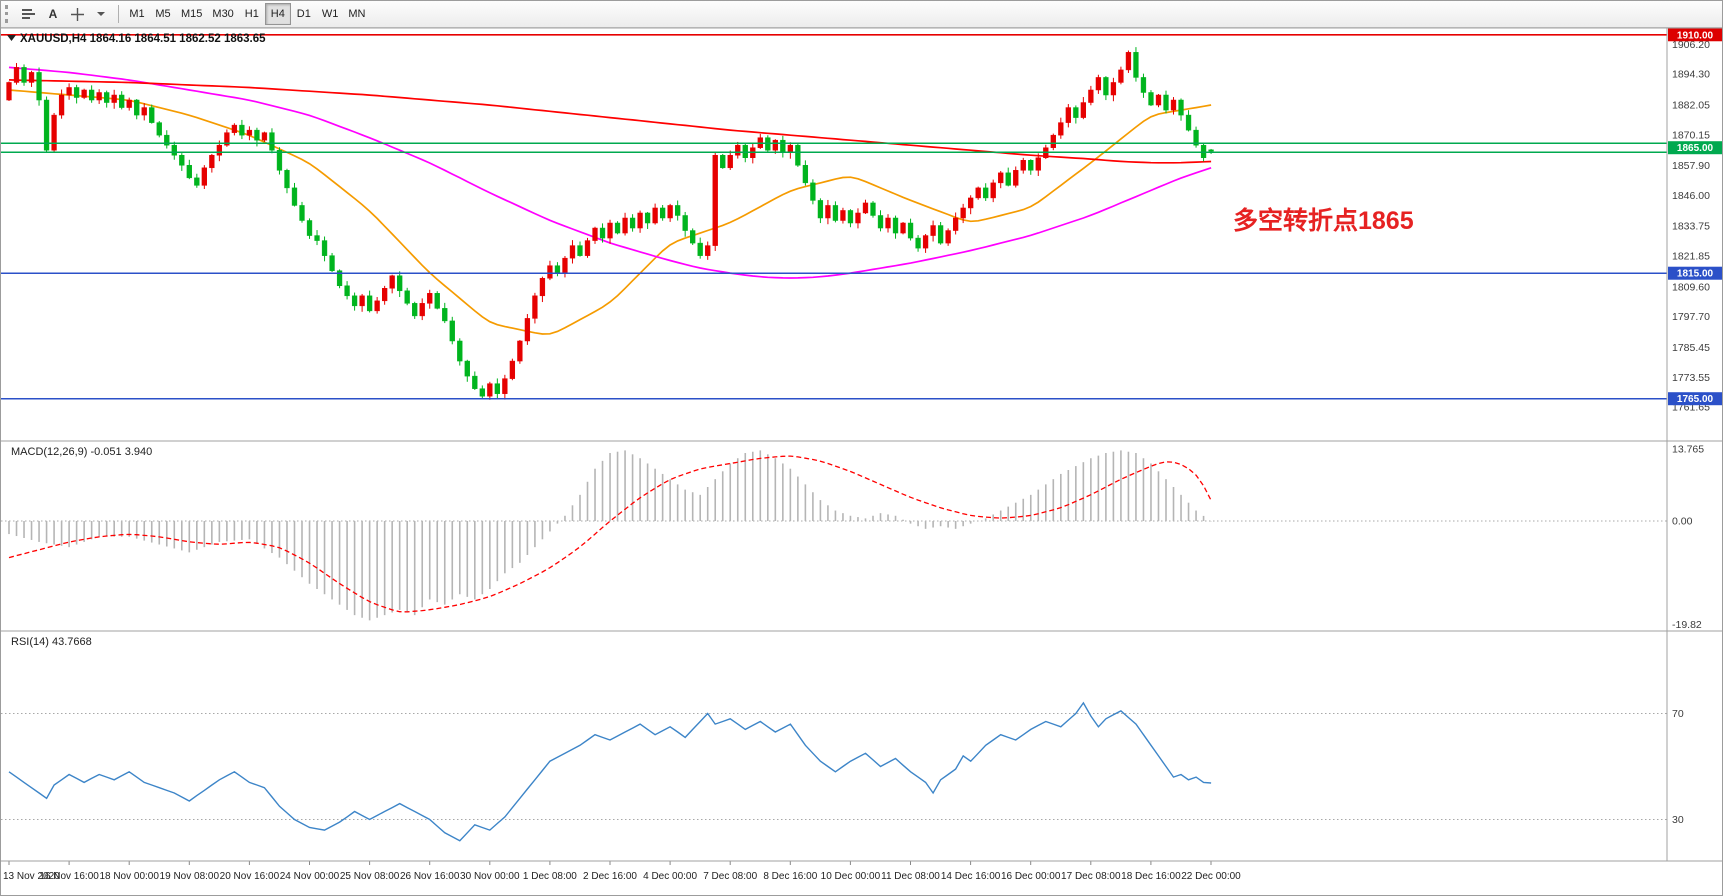 This screenshot has width=1723, height=896. Describe the element at coordinates (1691, 105) in the screenshot. I see `price-scale-label: 1882.05` at that location.